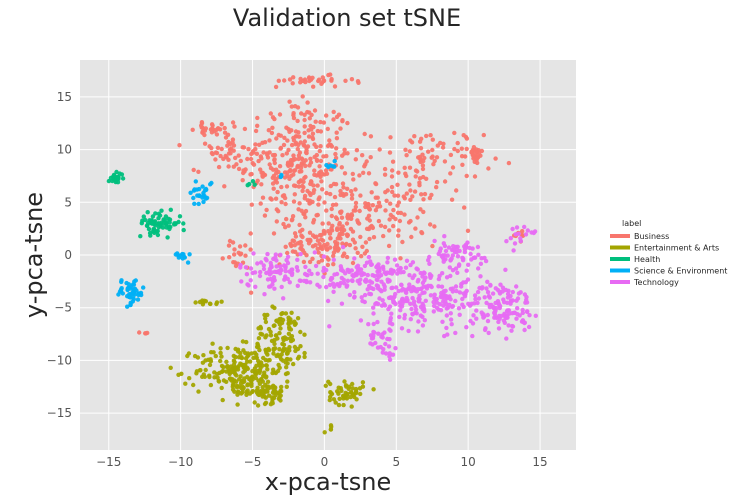 This screenshot has width=738, height=501. I want to click on legend-entry: Business, so click(651, 236).